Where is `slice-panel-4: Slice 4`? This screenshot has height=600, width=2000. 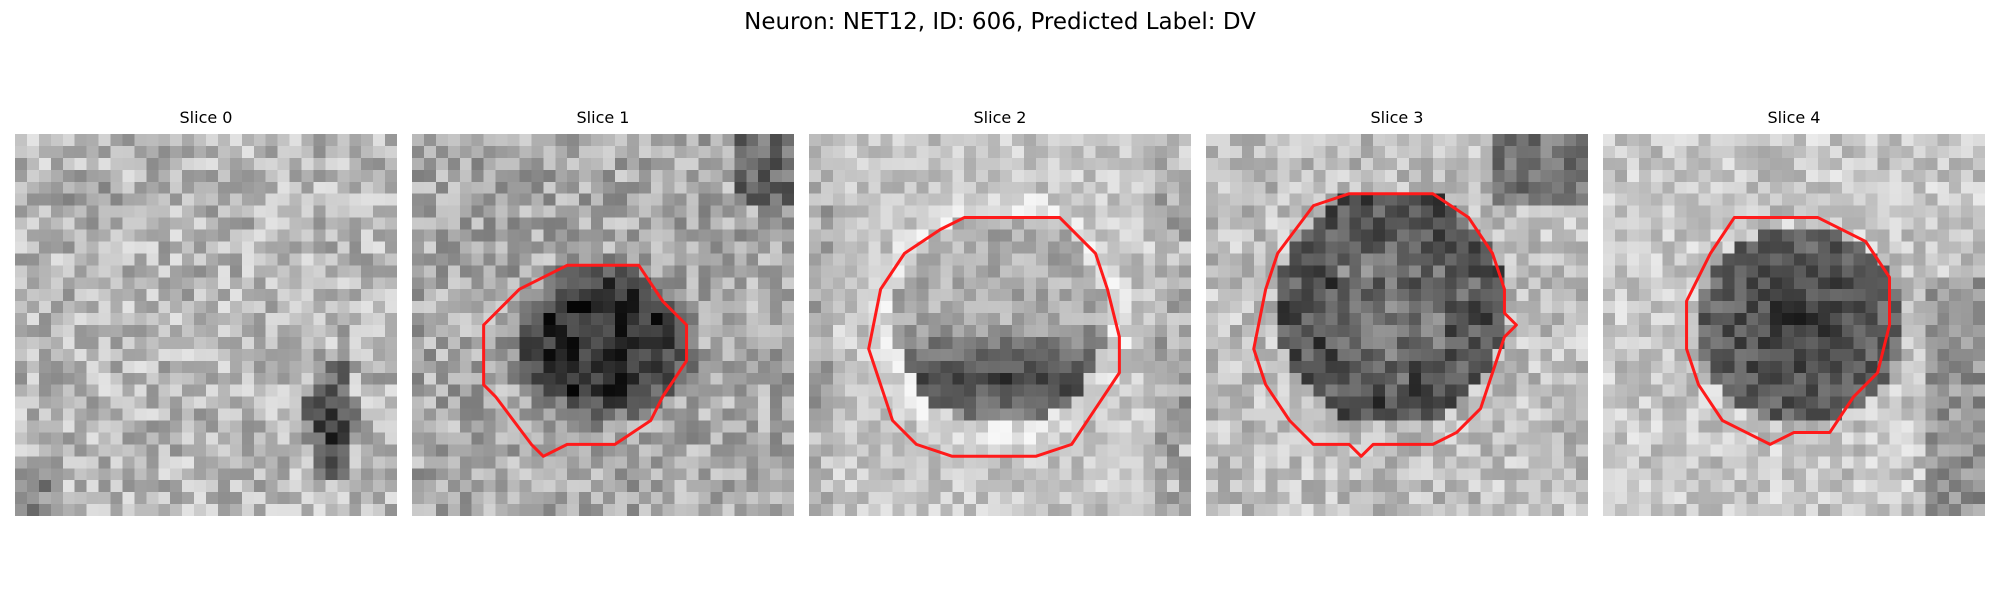
slice-panel-4: Slice 4 is located at coordinates (1794, 312).